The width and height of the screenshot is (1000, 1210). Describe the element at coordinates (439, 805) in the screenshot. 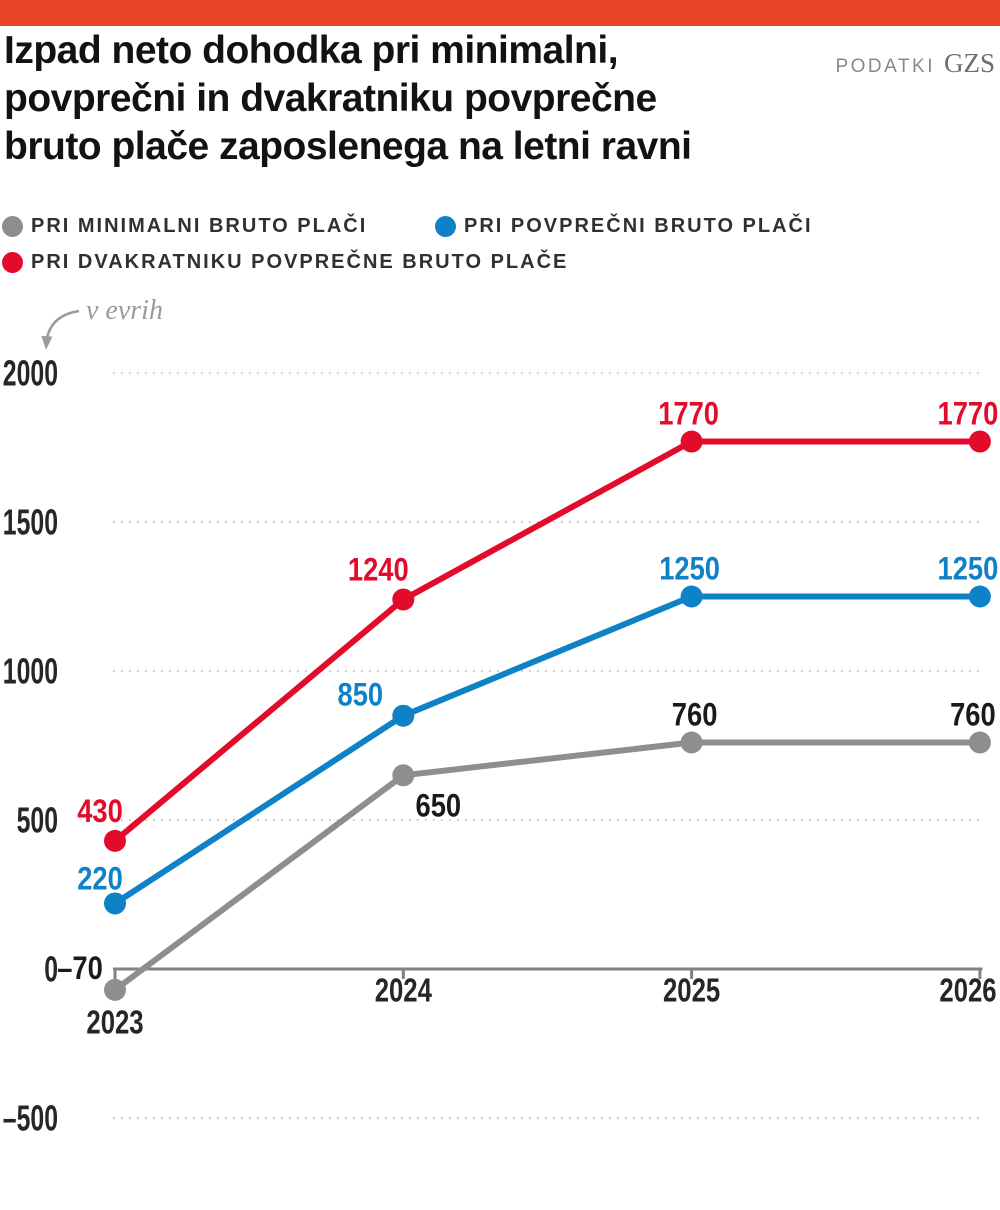

I see `data-label: 650` at that location.